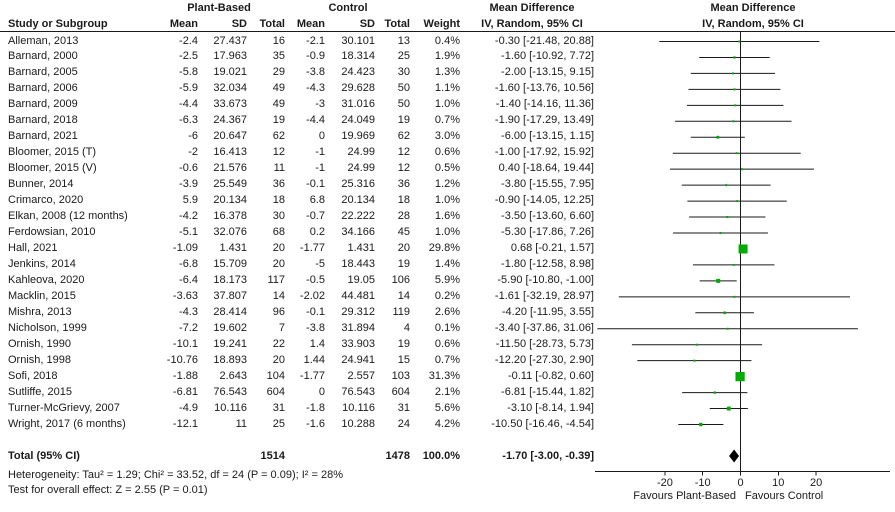  Describe the element at coordinates (275, 391) in the screenshot. I see `cell-pb-total: 604` at that location.